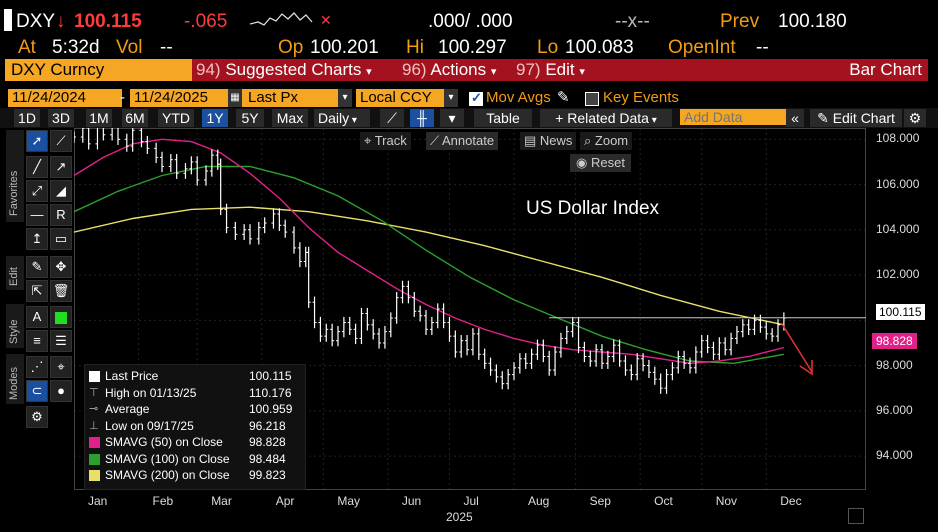 This screenshot has width=938, height=532. What do you see at coordinates (61, 341) in the screenshot?
I see `line-style-icon: ☰` at bounding box center [61, 341].